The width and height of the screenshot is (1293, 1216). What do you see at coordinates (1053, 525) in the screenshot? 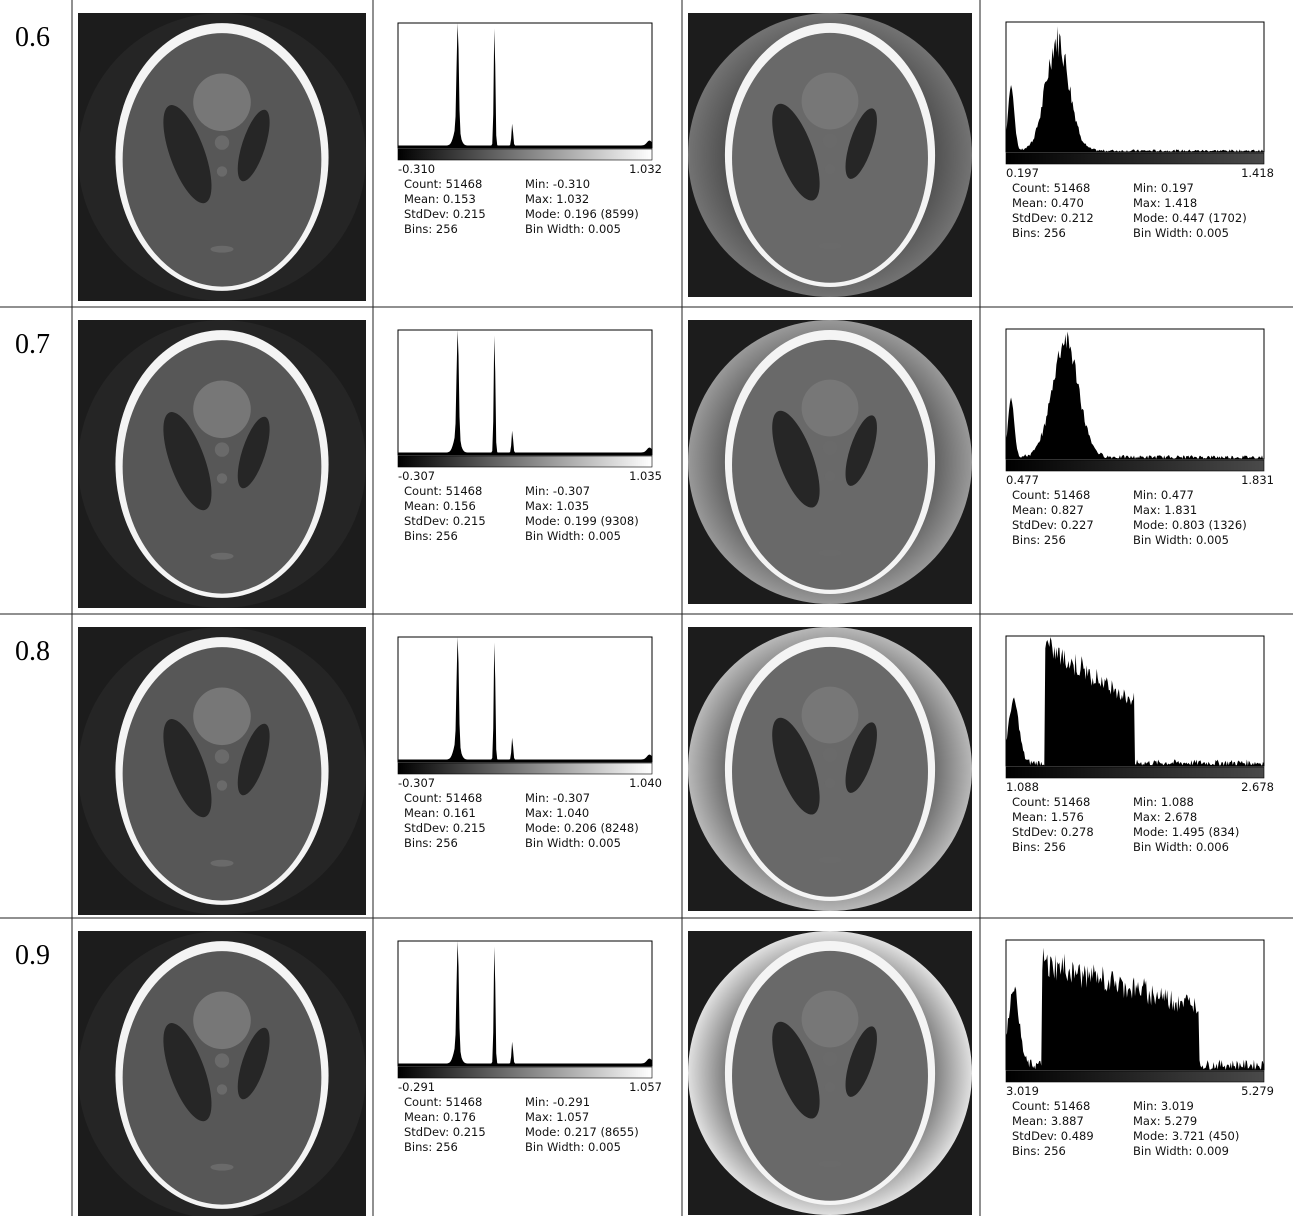
I see `stat: StdDev: 0.227` at bounding box center [1053, 525].